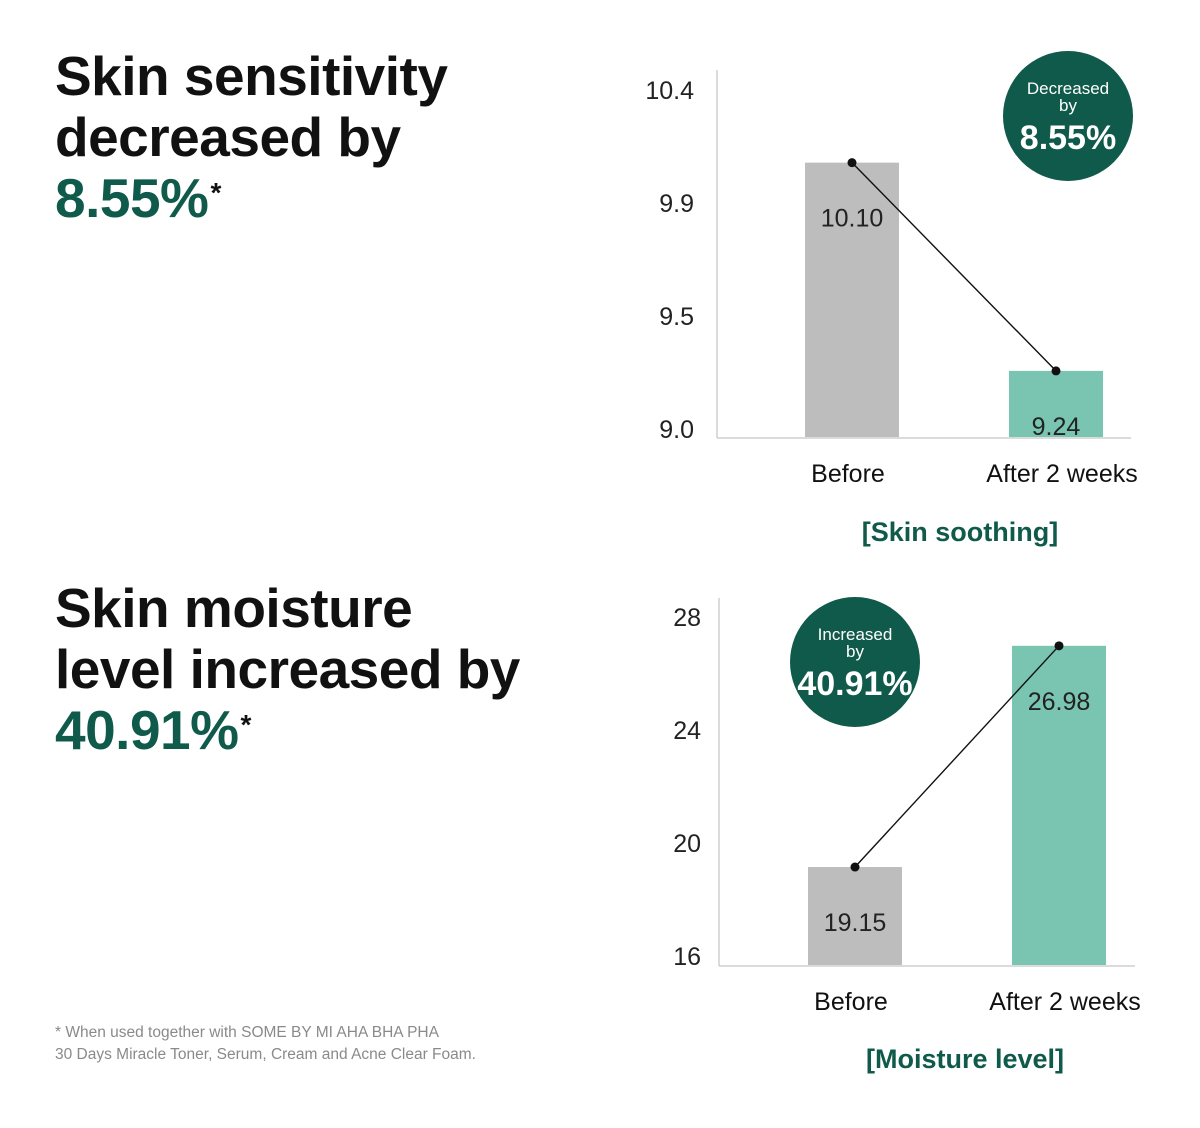  I want to click on headline-value: 40.91%, so click(147, 730).